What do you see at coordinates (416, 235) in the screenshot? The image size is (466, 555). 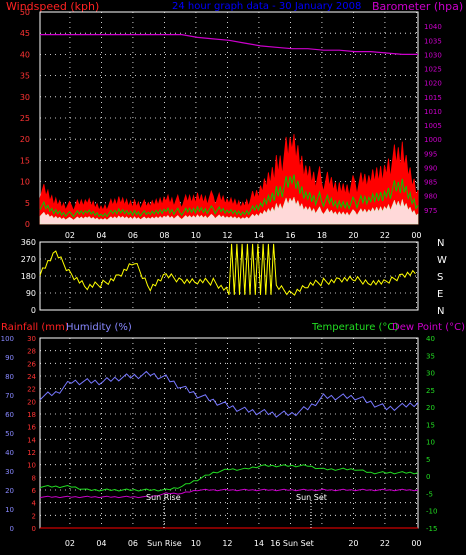 I see `wind-x-tick-label: 00` at bounding box center [416, 235].